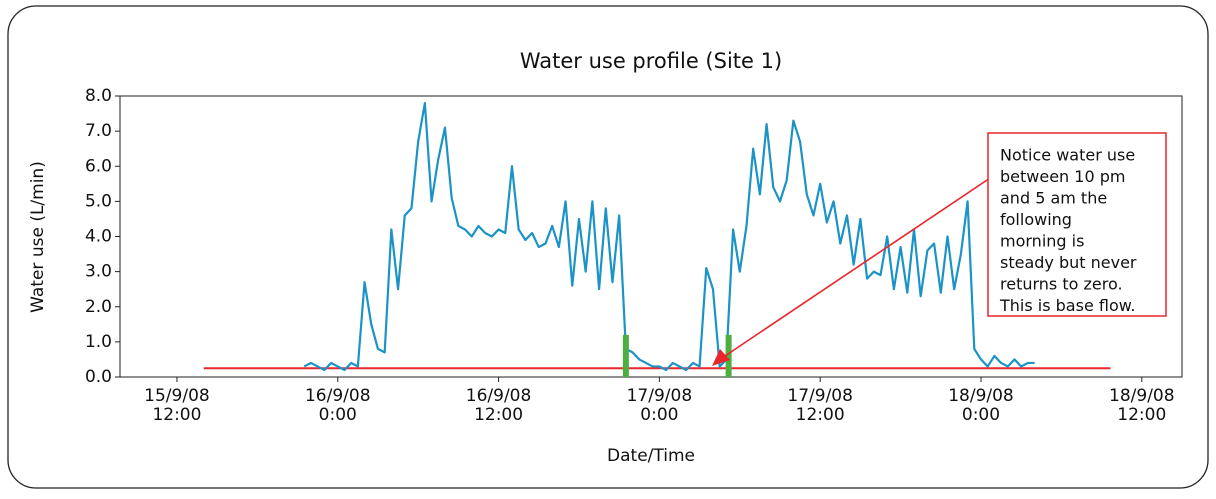  Describe the element at coordinates (1077, 224) in the screenshot. I see `annotation-box` at that location.